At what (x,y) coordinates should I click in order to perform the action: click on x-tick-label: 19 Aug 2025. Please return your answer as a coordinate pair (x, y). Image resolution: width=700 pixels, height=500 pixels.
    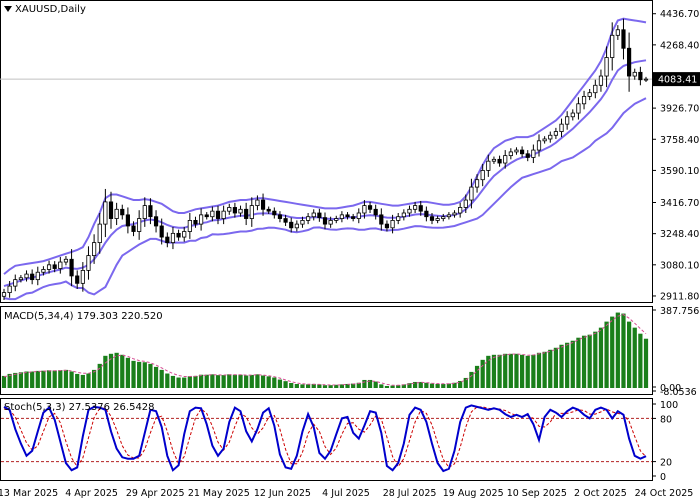
    Looking at the image, I should click on (473, 493).